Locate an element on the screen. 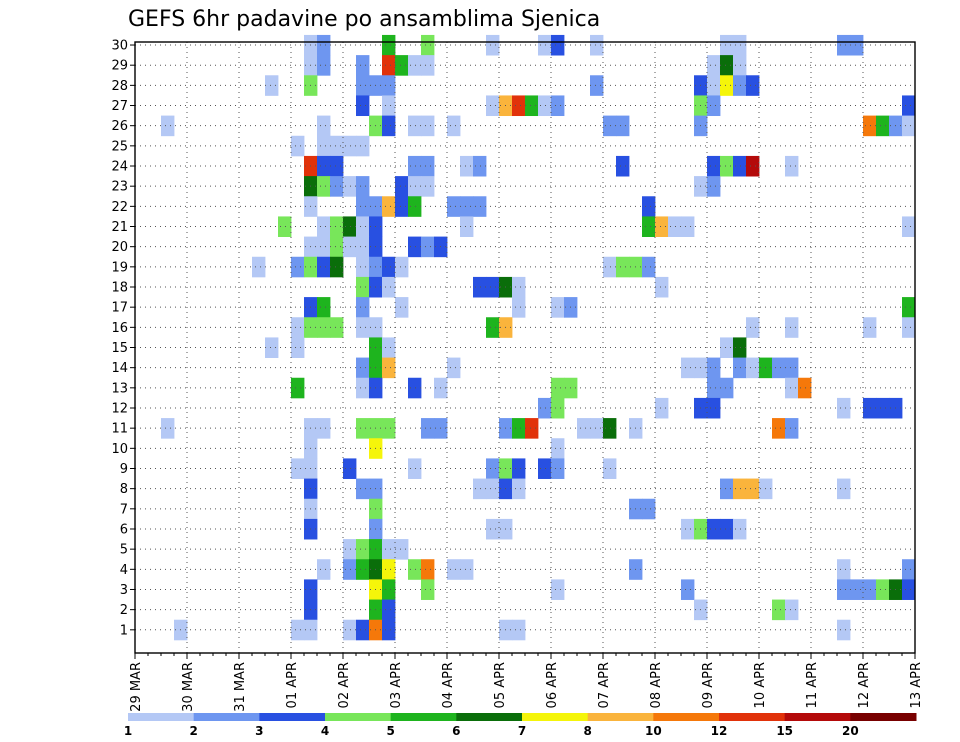 This screenshot has width=960, height=742. y-tick-label: 6 is located at coordinates (124, 529).